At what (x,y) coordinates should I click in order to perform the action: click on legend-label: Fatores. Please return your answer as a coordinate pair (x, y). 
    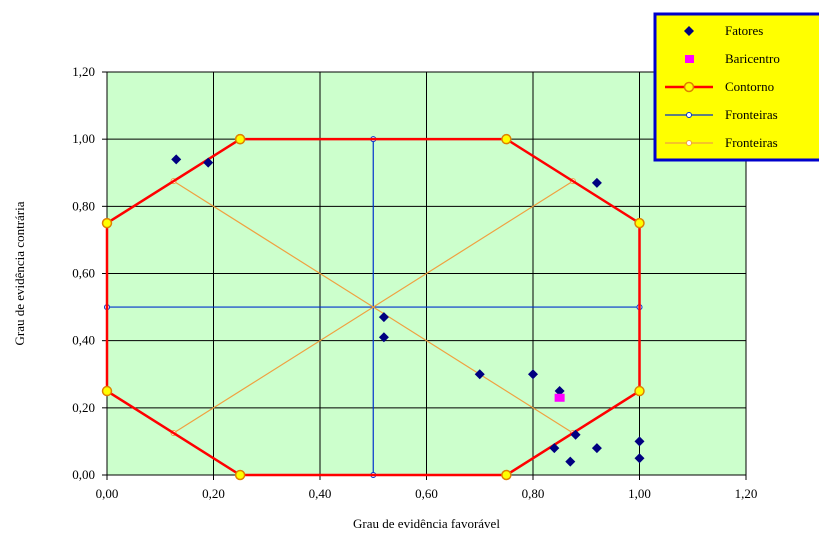
    Looking at the image, I should click on (744, 30).